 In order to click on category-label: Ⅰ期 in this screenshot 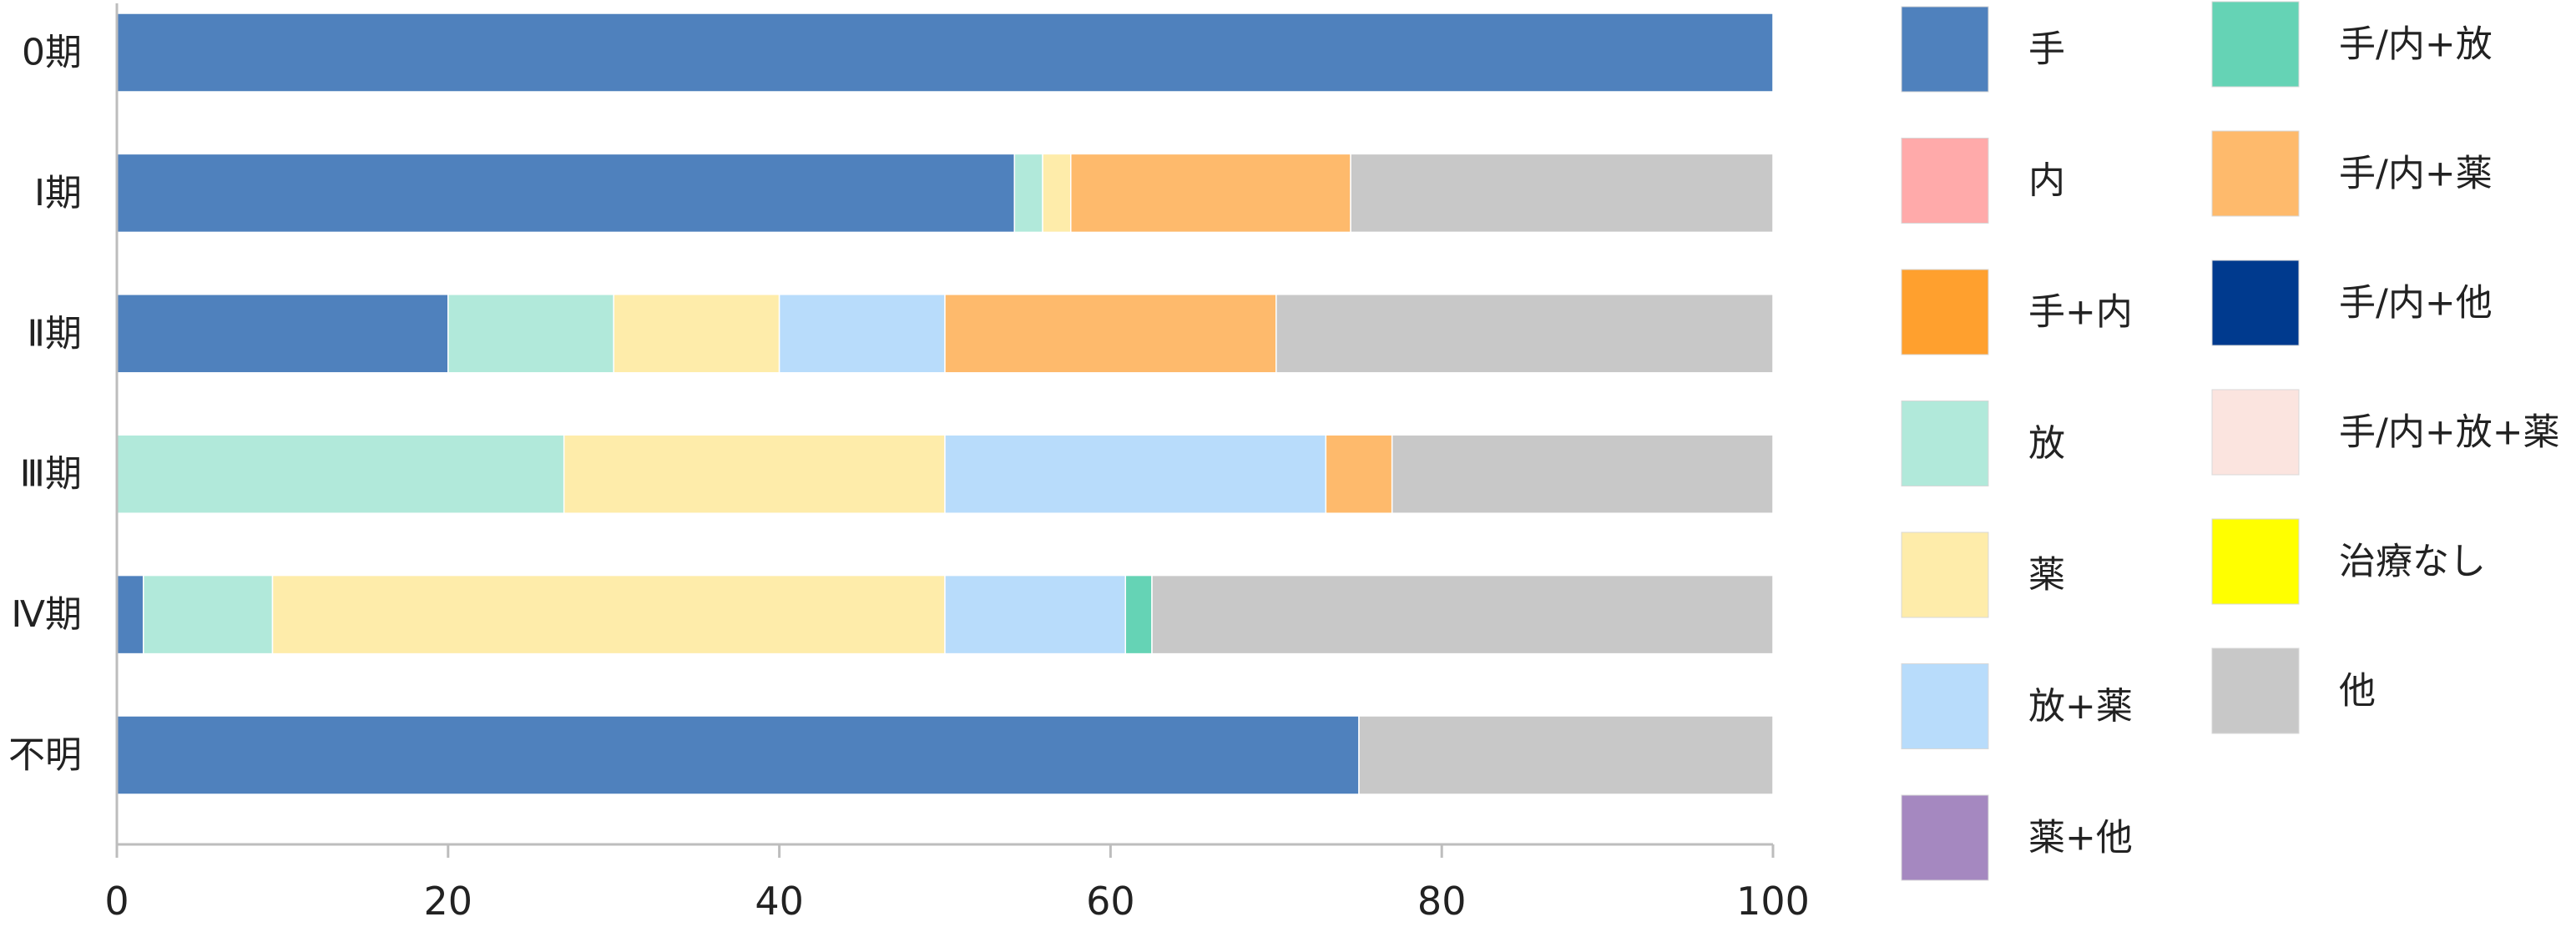, I will do `click(58, 193)`.